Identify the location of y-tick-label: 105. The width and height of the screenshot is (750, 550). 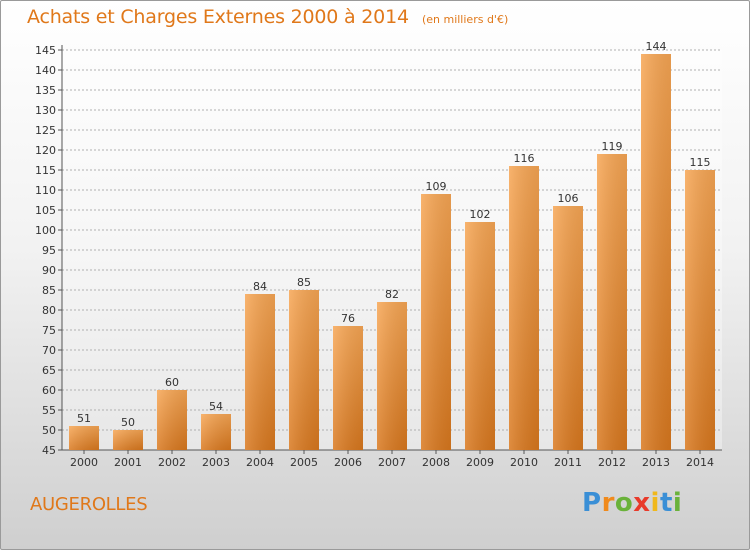
(45, 210).